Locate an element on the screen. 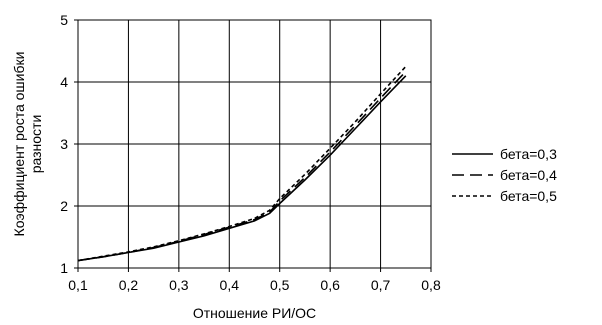 This screenshot has height=325, width=602. legend-label-1: бета=0,3 is located at coordinates (528, 154).